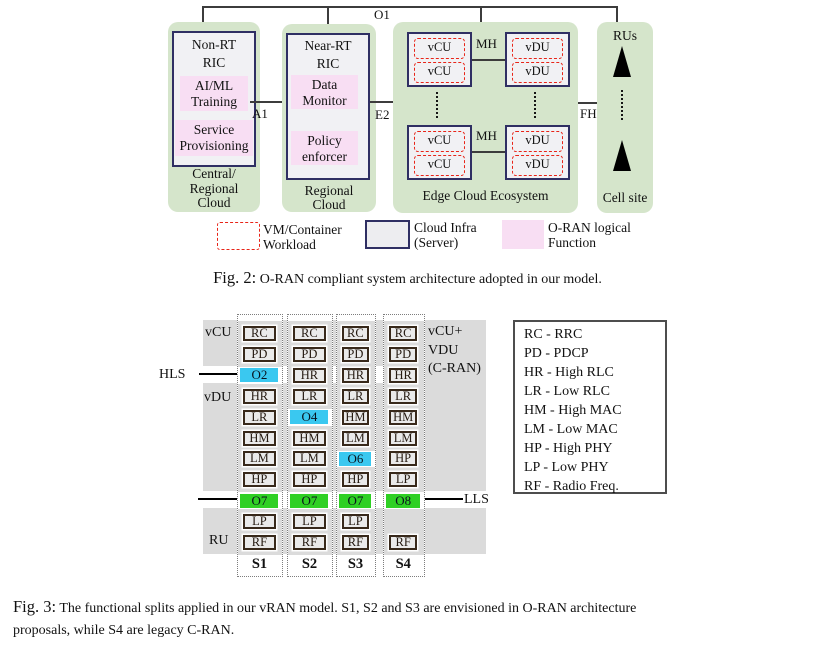  What do you see at coordinates (214, 188) in the screenshot?
I see `central-cloud-label: Central/Regional Cloud` at bounding box center [214, 188].